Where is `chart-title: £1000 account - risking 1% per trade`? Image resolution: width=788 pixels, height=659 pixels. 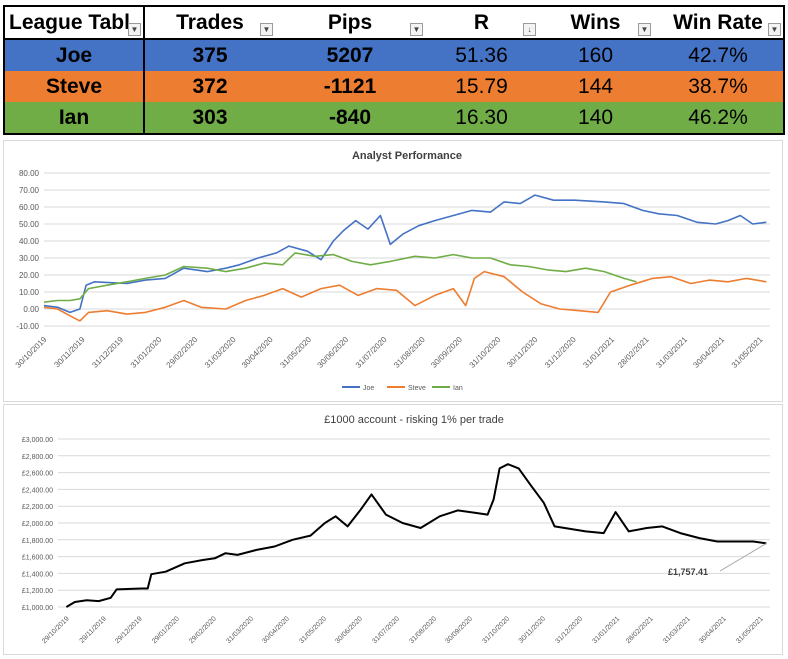
chart-title: £1000 account - risking 1% per trade is located at coordinates (414, 420).